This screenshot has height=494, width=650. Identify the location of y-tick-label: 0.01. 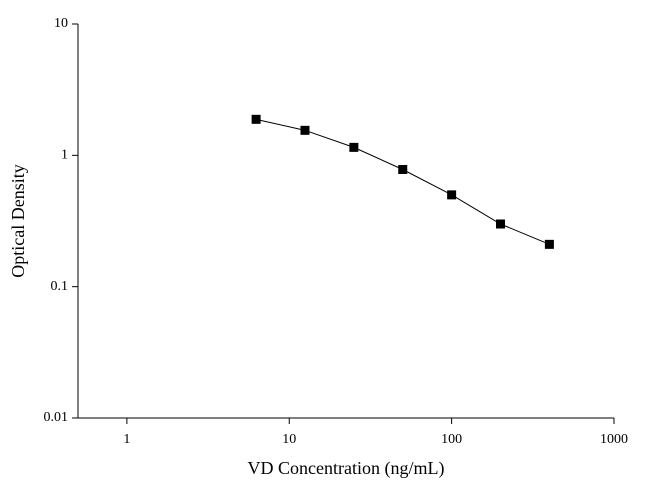
(56, 417).